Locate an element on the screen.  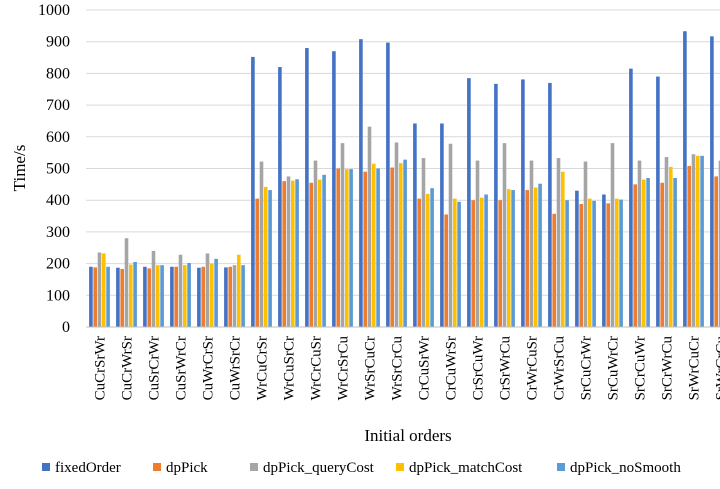
y-tick-label: 400 is located at coordinates (58, 200).